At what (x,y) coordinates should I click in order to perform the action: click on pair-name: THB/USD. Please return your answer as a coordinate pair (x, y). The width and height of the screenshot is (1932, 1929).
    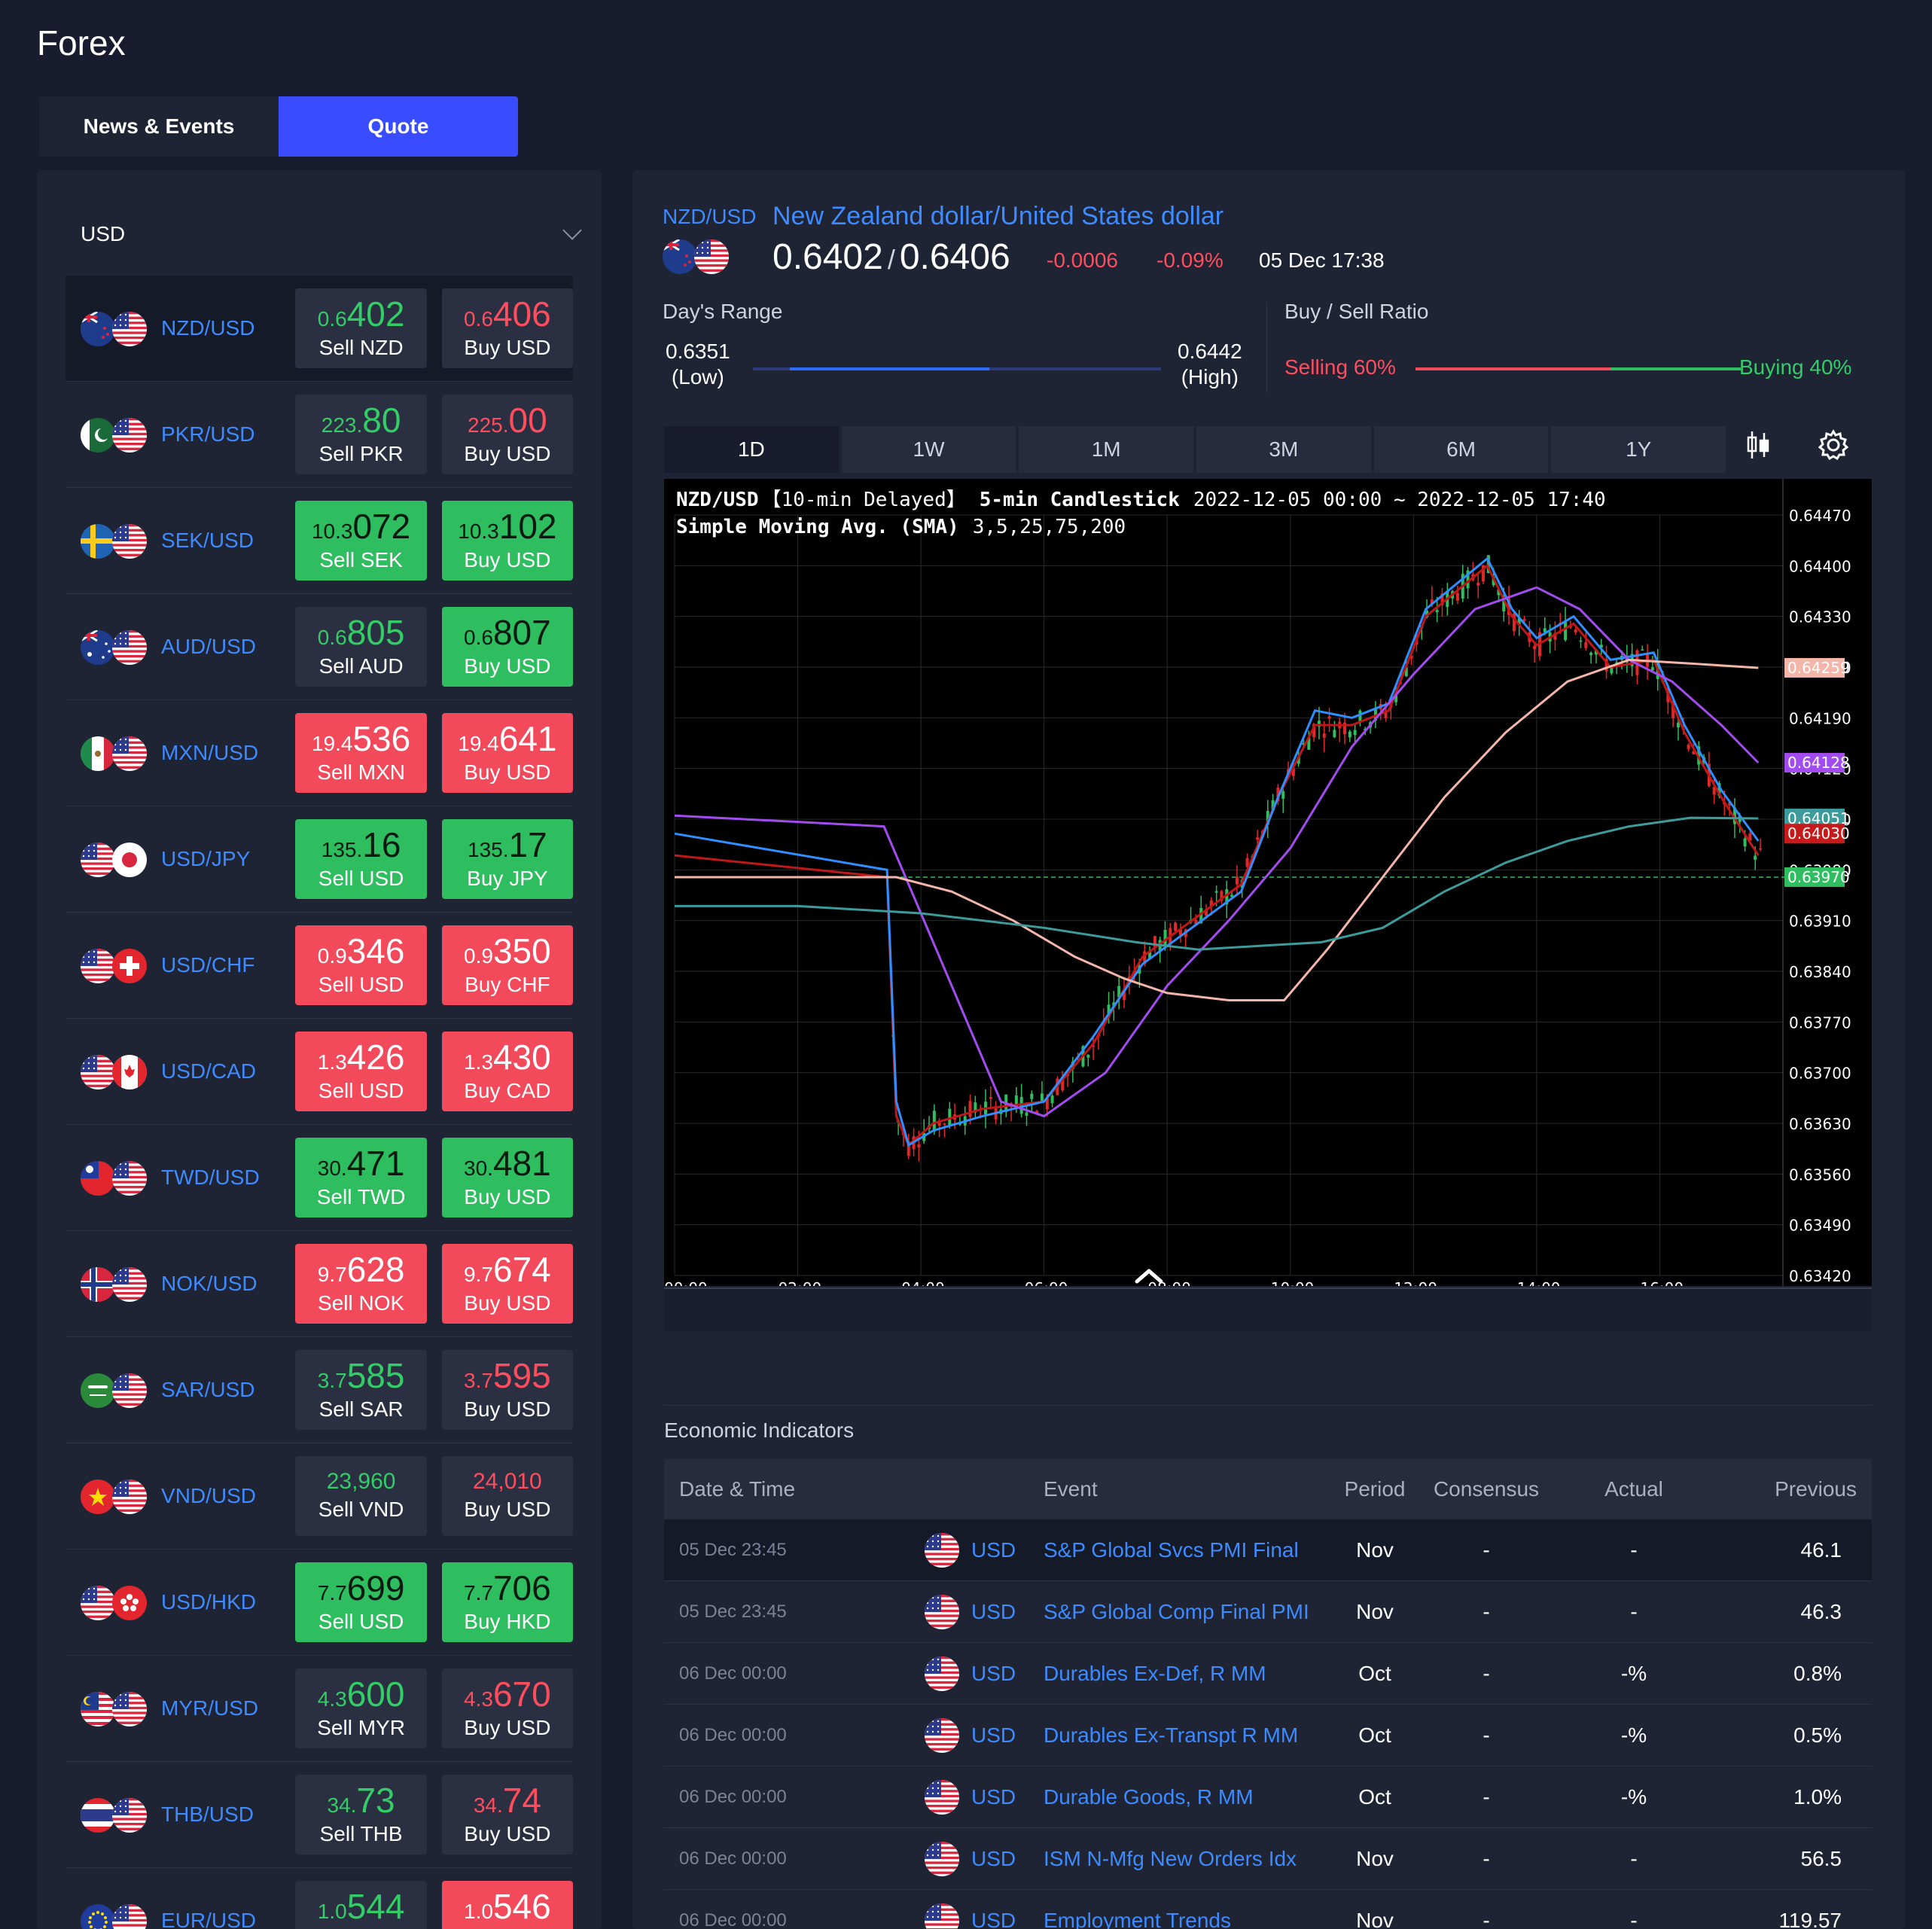
    Looking at the image, I should click on (207, 1814).